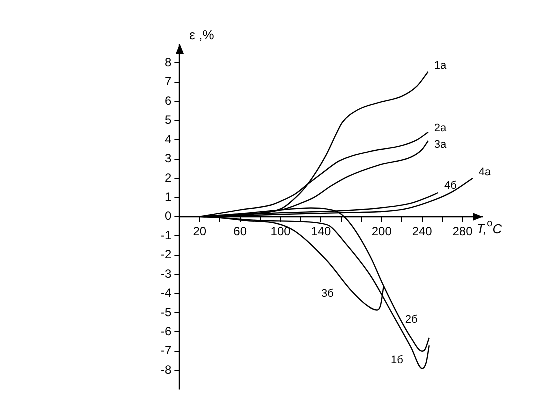 The width and height of the screenshot is (541, 408). I want to click on y-tick-label: 7, so click(168, 81).